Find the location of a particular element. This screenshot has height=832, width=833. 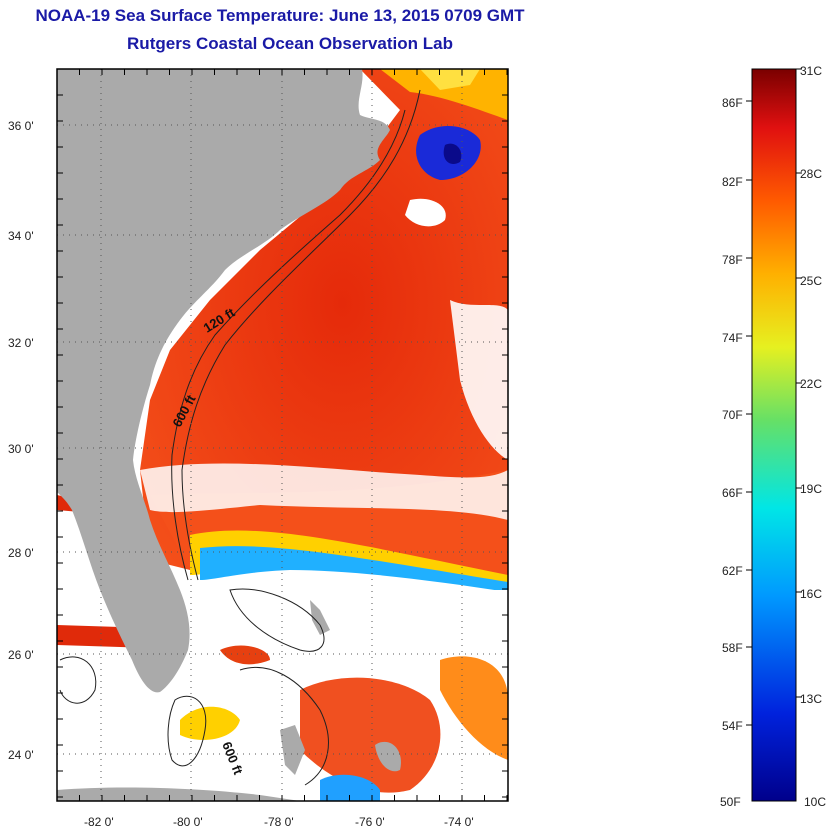

lon-label-80: -80 0' is located at coordinates (188, 822).